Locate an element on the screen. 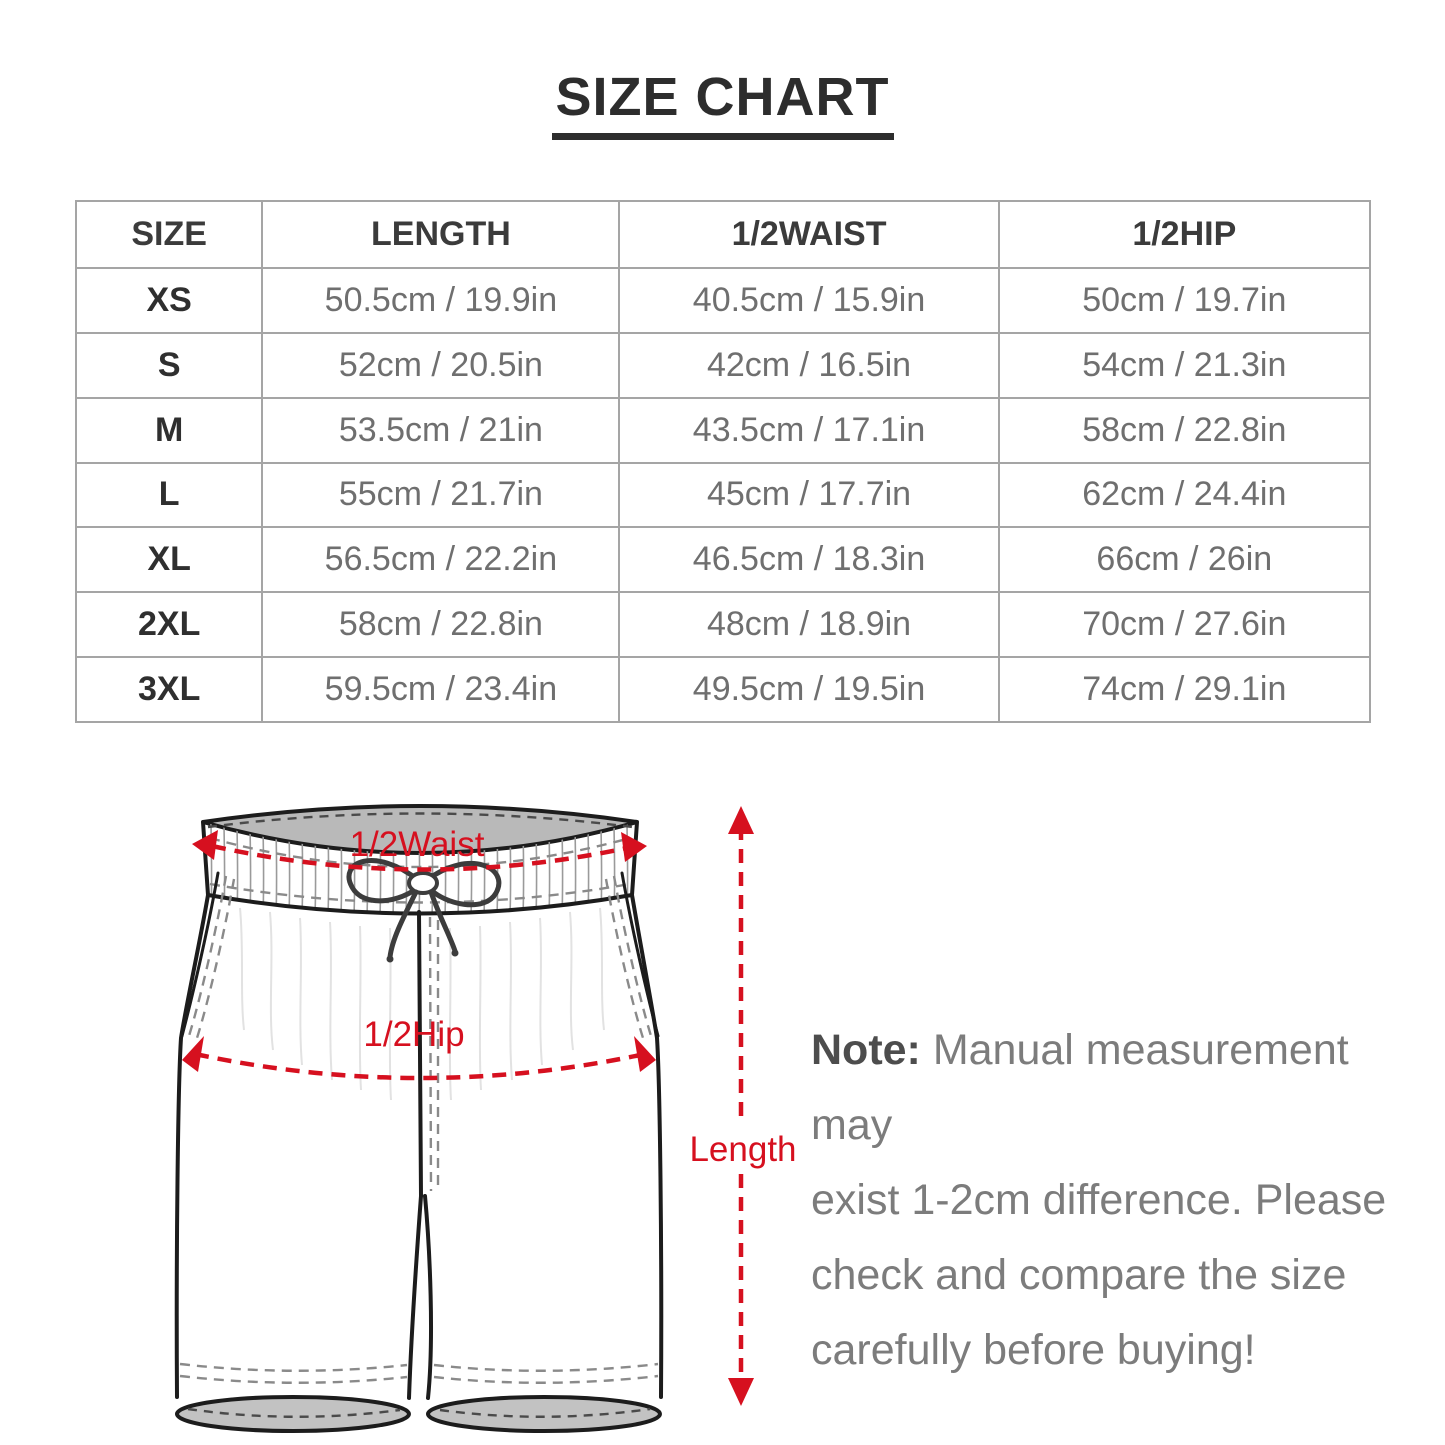 The image size is (1445, 1445). waist-cell: 40.5cm / 15.9in is located at coordinates (809, 300).